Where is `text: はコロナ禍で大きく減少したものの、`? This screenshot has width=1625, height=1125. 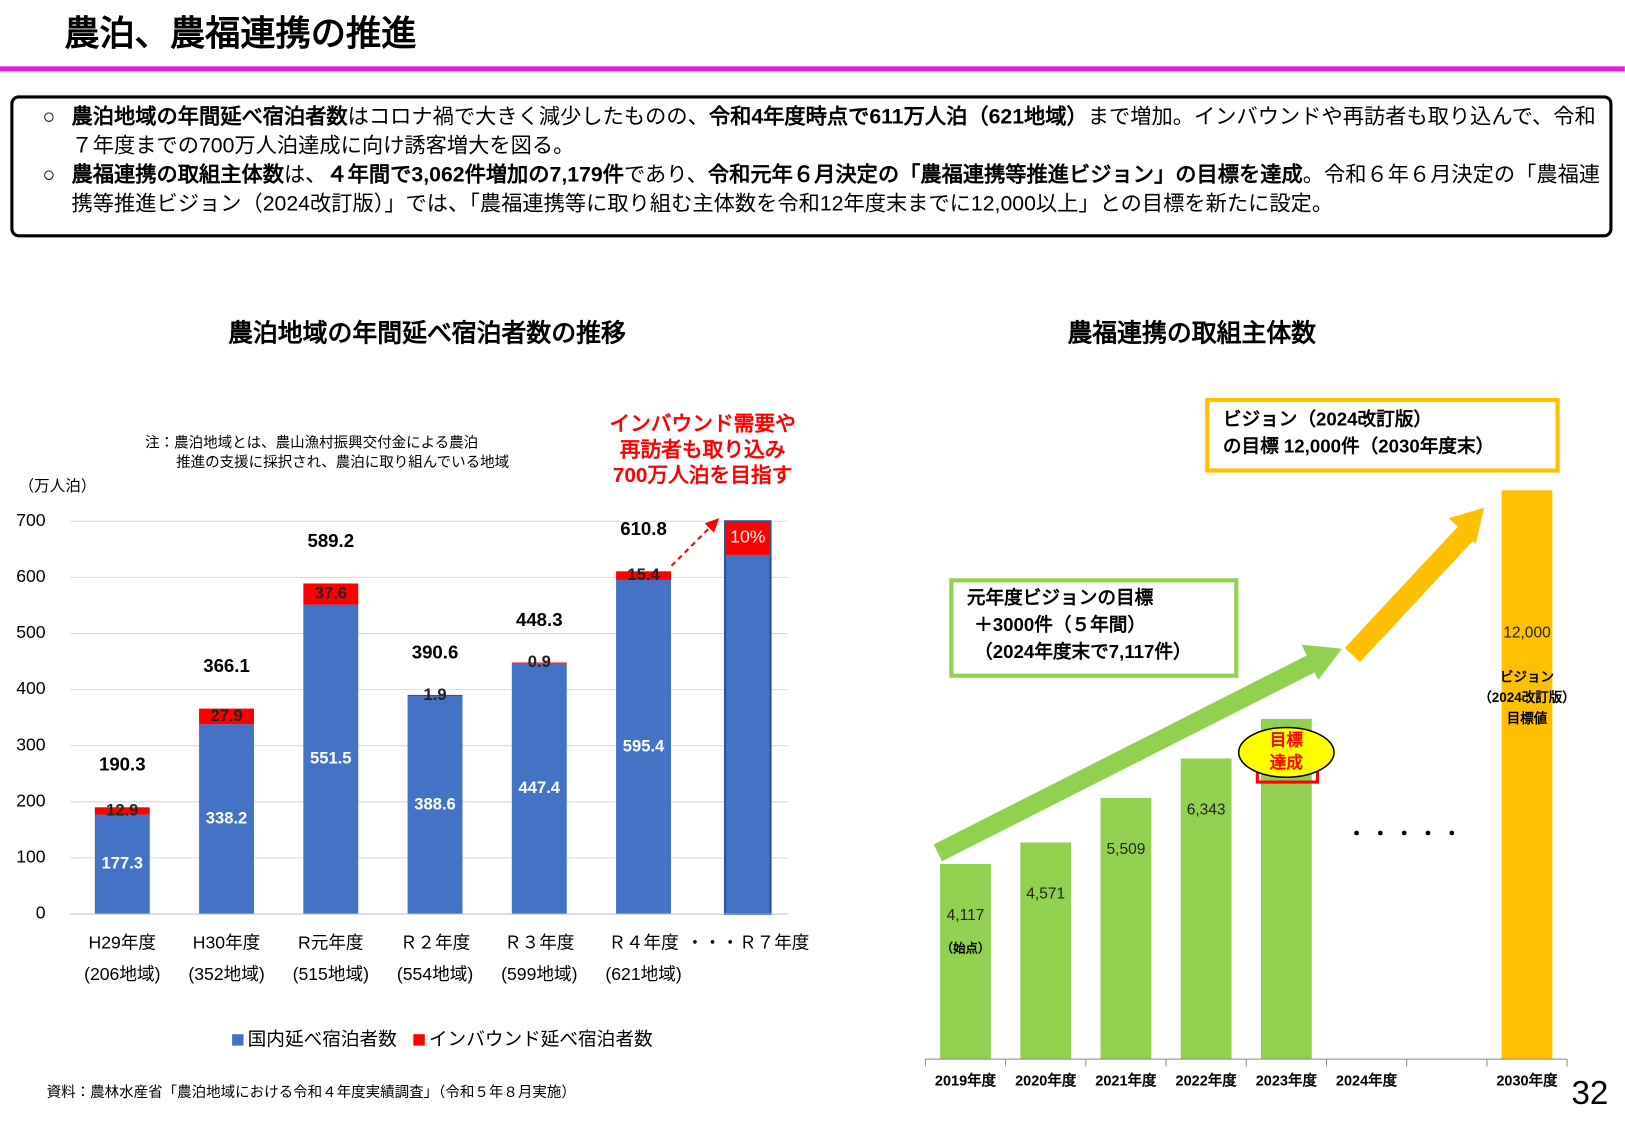
text: はコロナ禍で大きく減少したものの、 is located at coordinates (528, 116).